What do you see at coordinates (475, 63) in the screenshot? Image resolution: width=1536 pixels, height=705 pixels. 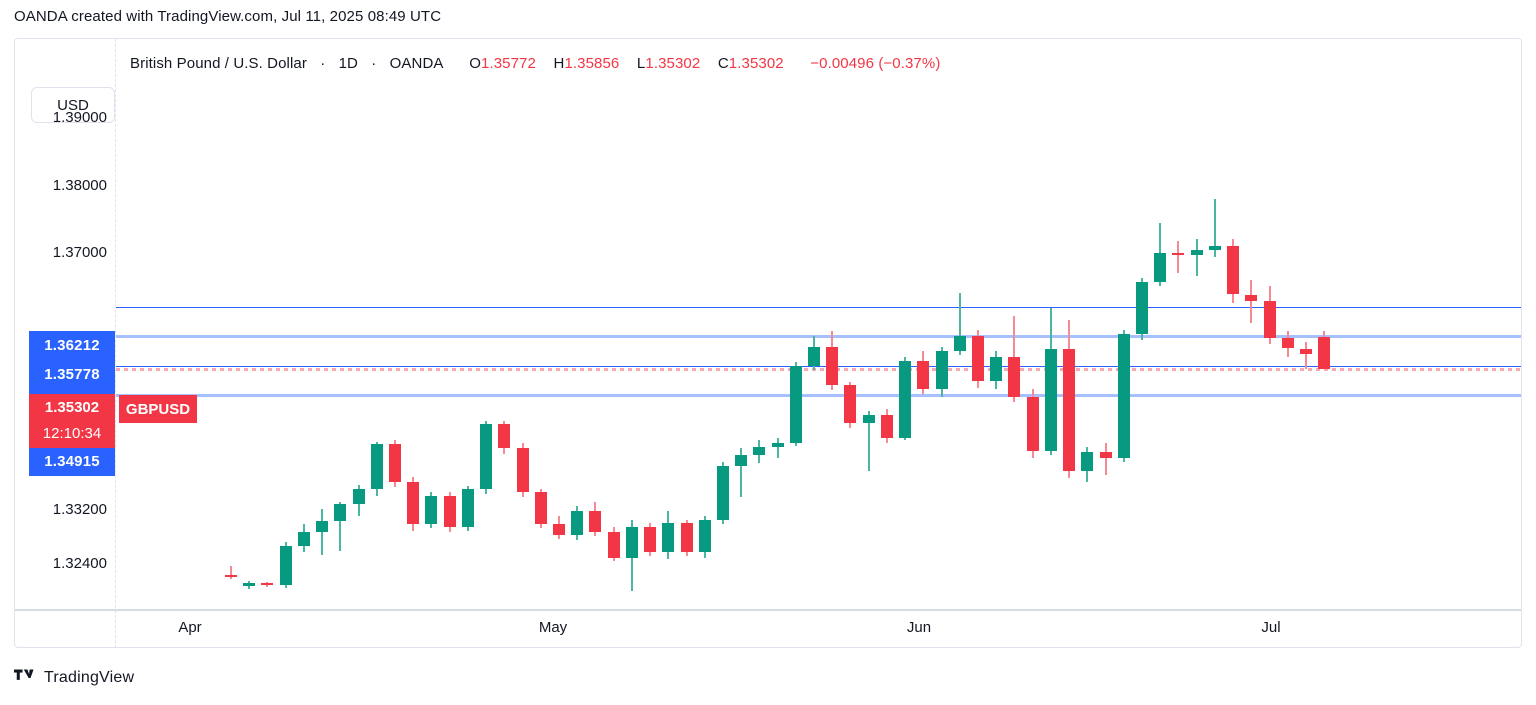 I see `legend-open-label: O` at bounding box center [475, 63].